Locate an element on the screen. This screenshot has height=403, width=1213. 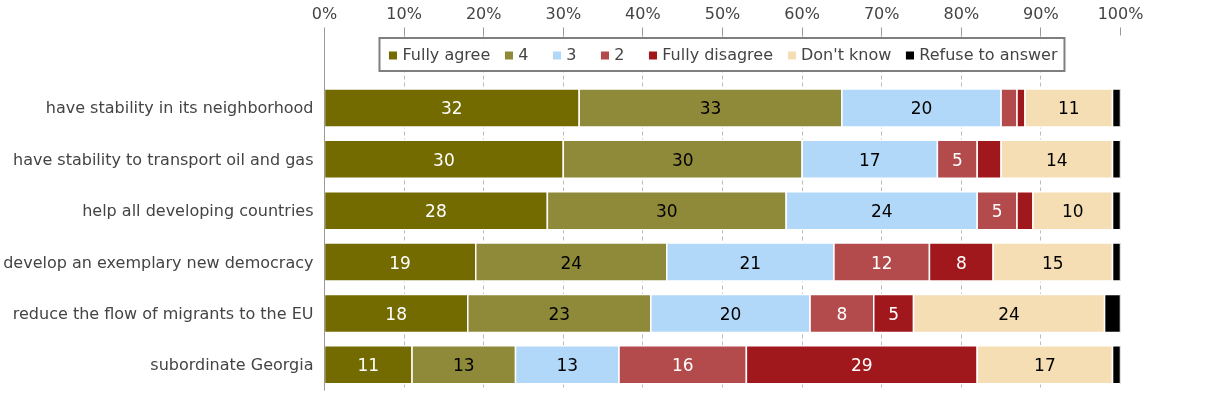
legend-label: Refuse to answer is located at coordinates (988, 54).